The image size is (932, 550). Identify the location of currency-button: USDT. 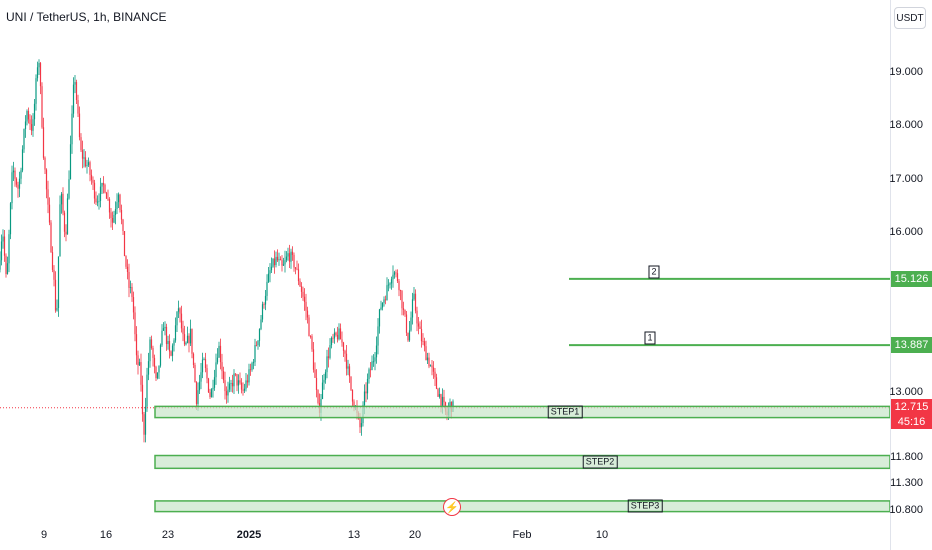
(910, 18).